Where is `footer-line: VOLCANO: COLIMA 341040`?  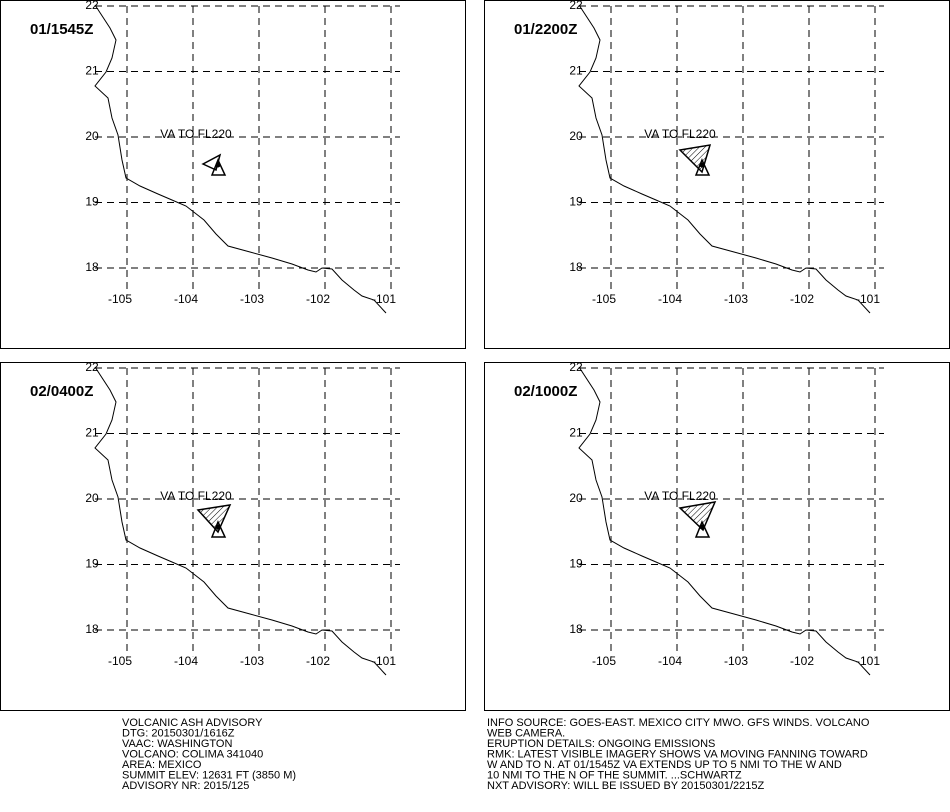
footer-line: VOLCANO: COLIMA 341040 is located at coordinates (192, 755).